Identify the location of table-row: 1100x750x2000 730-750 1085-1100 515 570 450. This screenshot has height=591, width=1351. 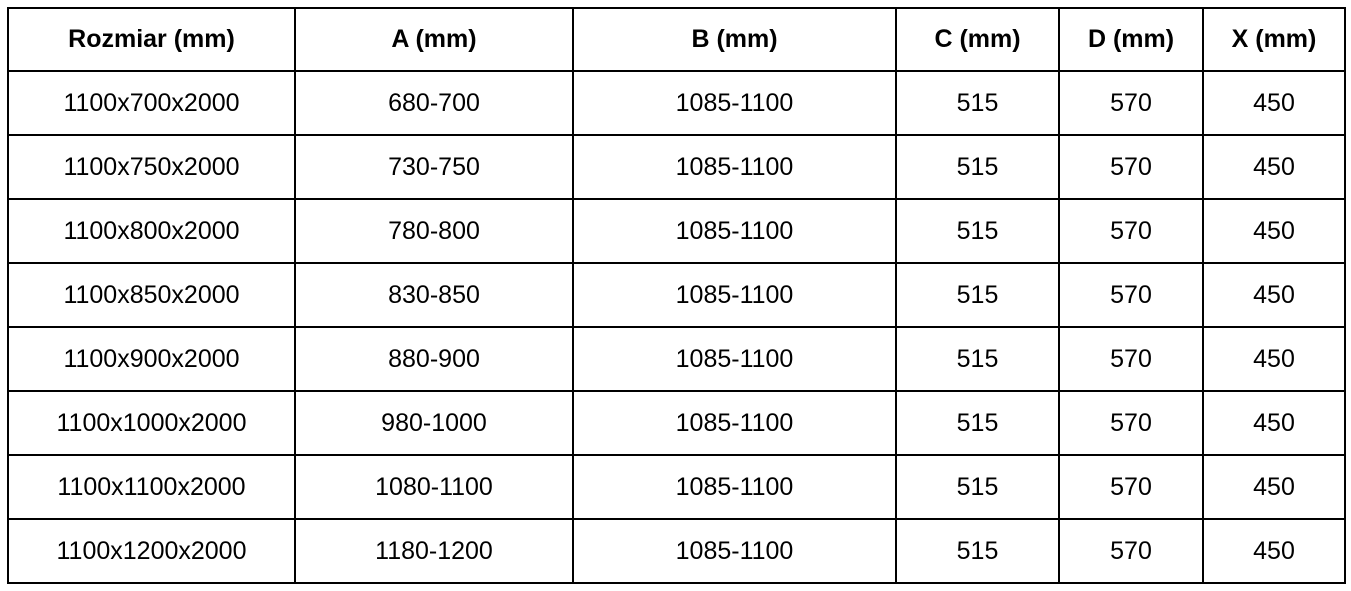
(676, 167).